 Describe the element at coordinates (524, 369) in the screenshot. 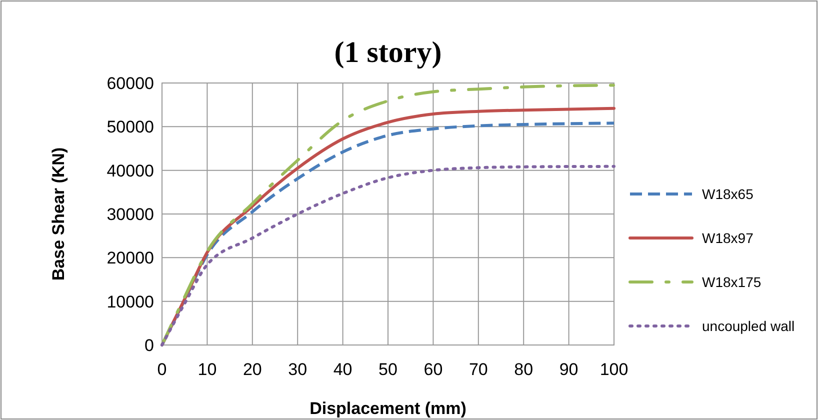

I see `x-tick-label: 80` at that location.